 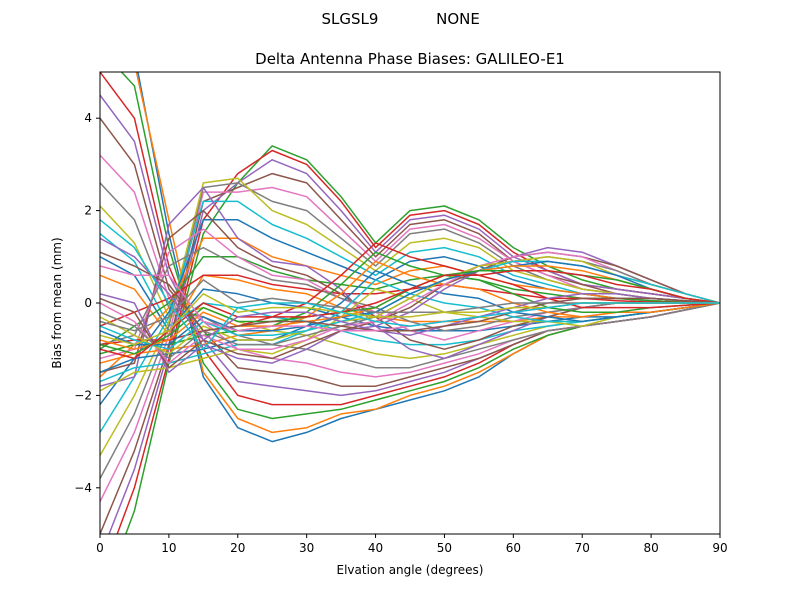 I want to click on x-axis: 0 10 20 30 40 50 60 70 80 90, so click(x=412, y=544).